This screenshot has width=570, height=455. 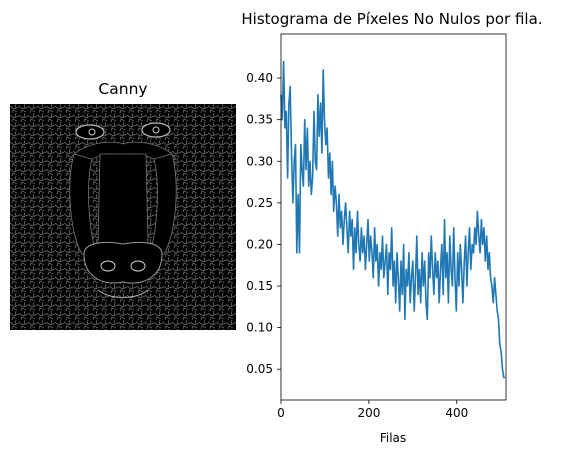 What do you see at coordinates (391, 19) in the screenshot?
I see `chart-title: Histograma de Píxeles No Nulos por fila.` at bounding box center [391, 19].